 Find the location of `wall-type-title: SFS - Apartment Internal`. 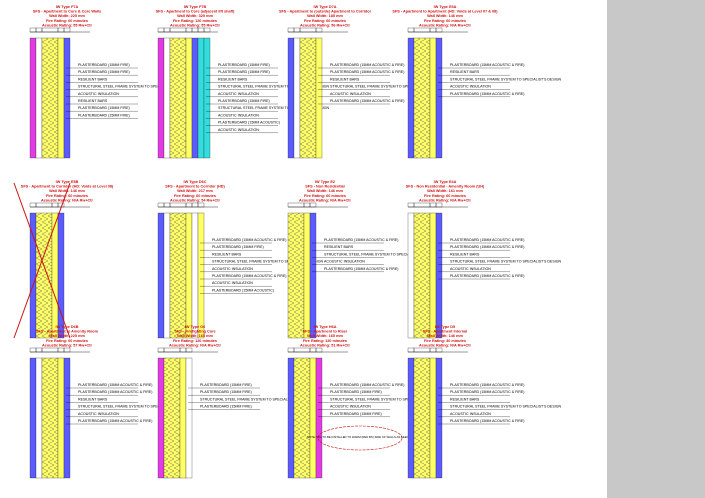

wall-type-title: SFS - Apartment Internal is located at coordinates (445, 332).